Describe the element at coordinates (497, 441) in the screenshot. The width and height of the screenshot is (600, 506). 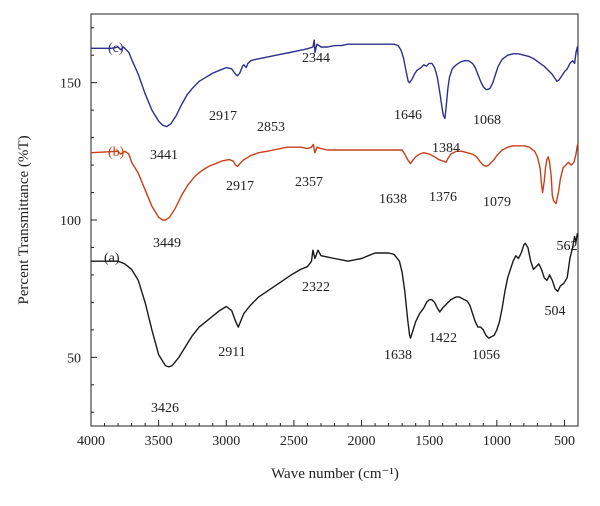
I see `x-tick-label: 1000` at that location.